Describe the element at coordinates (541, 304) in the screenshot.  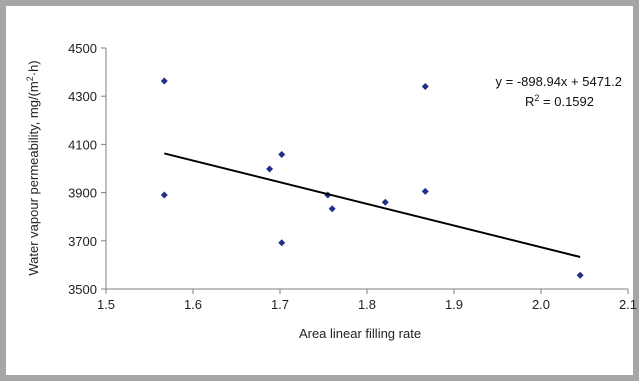
I see `x-tick-label: 2.0` at that location.